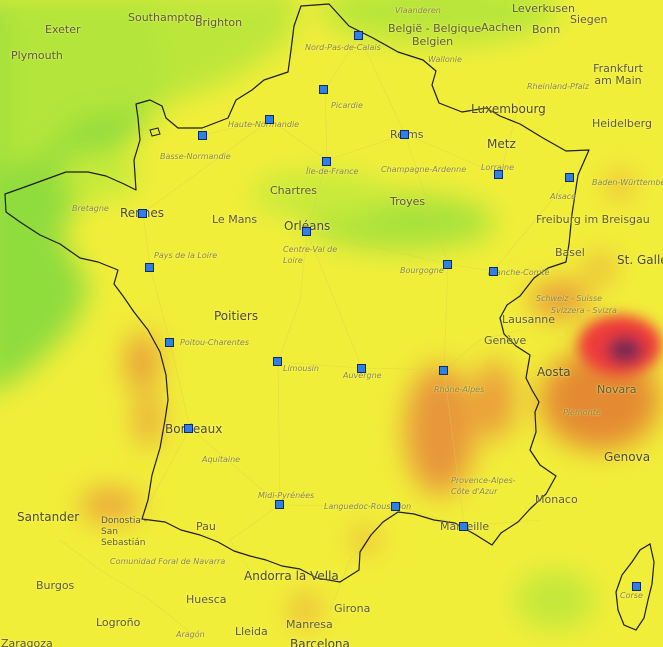  What do you see at coordinates (600, 268) in the screenshot?
I see `orange-stgallen-zone` at bounding box center [600, 268].